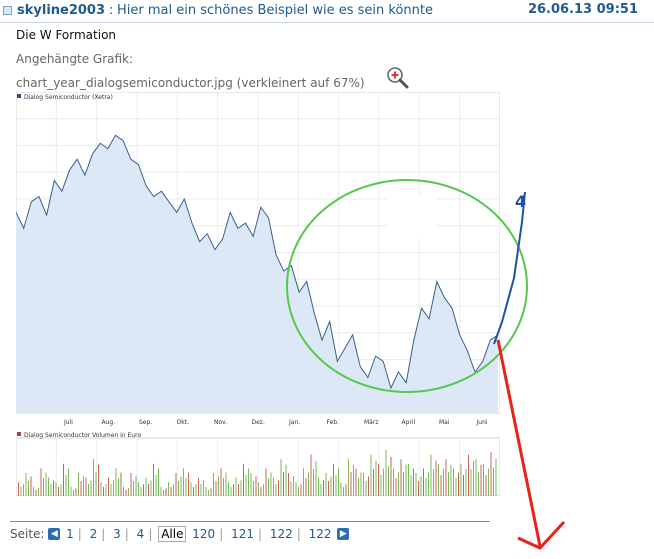 The image size is (654, 559). I want to click on page-link: 3, so click(117, 534).